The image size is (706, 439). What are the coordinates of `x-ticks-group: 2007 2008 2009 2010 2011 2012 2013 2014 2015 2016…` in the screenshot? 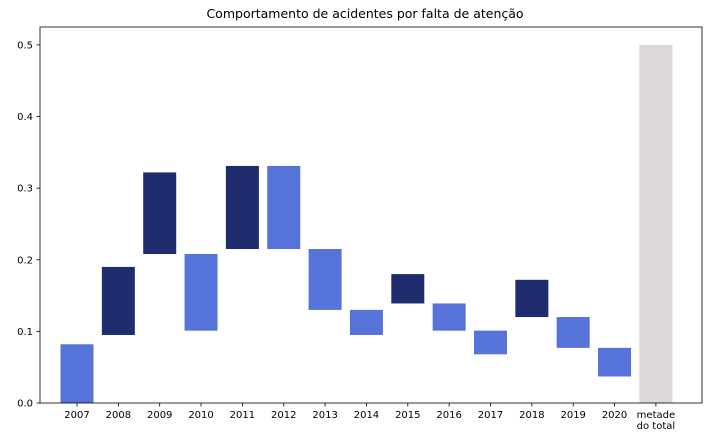 It's located at (369, 417).